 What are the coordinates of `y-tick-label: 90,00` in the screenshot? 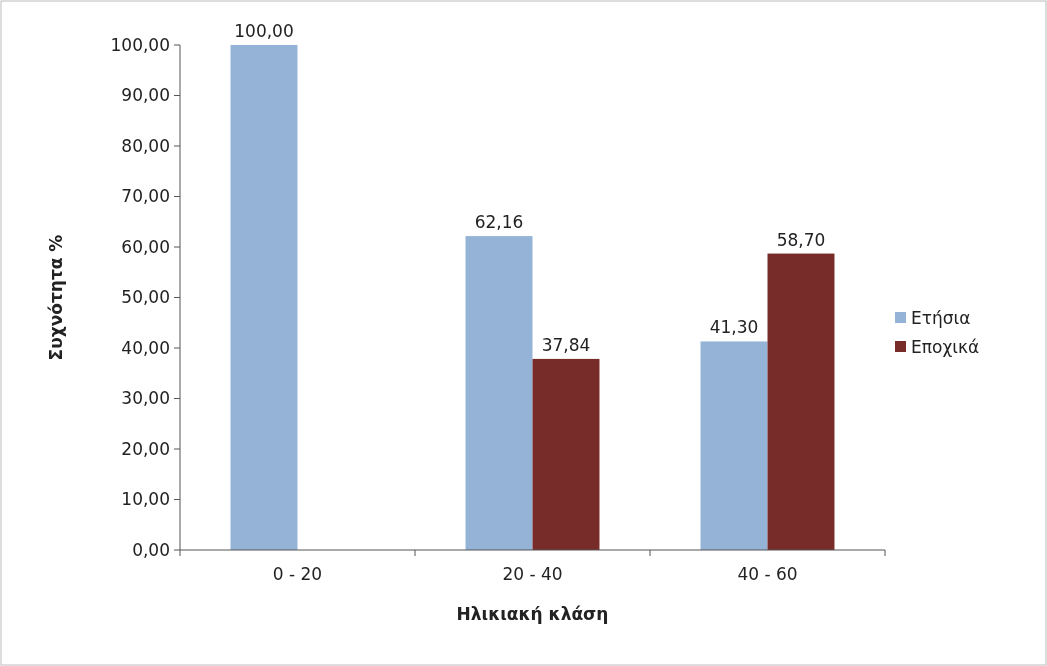 It's located at (145, 95).